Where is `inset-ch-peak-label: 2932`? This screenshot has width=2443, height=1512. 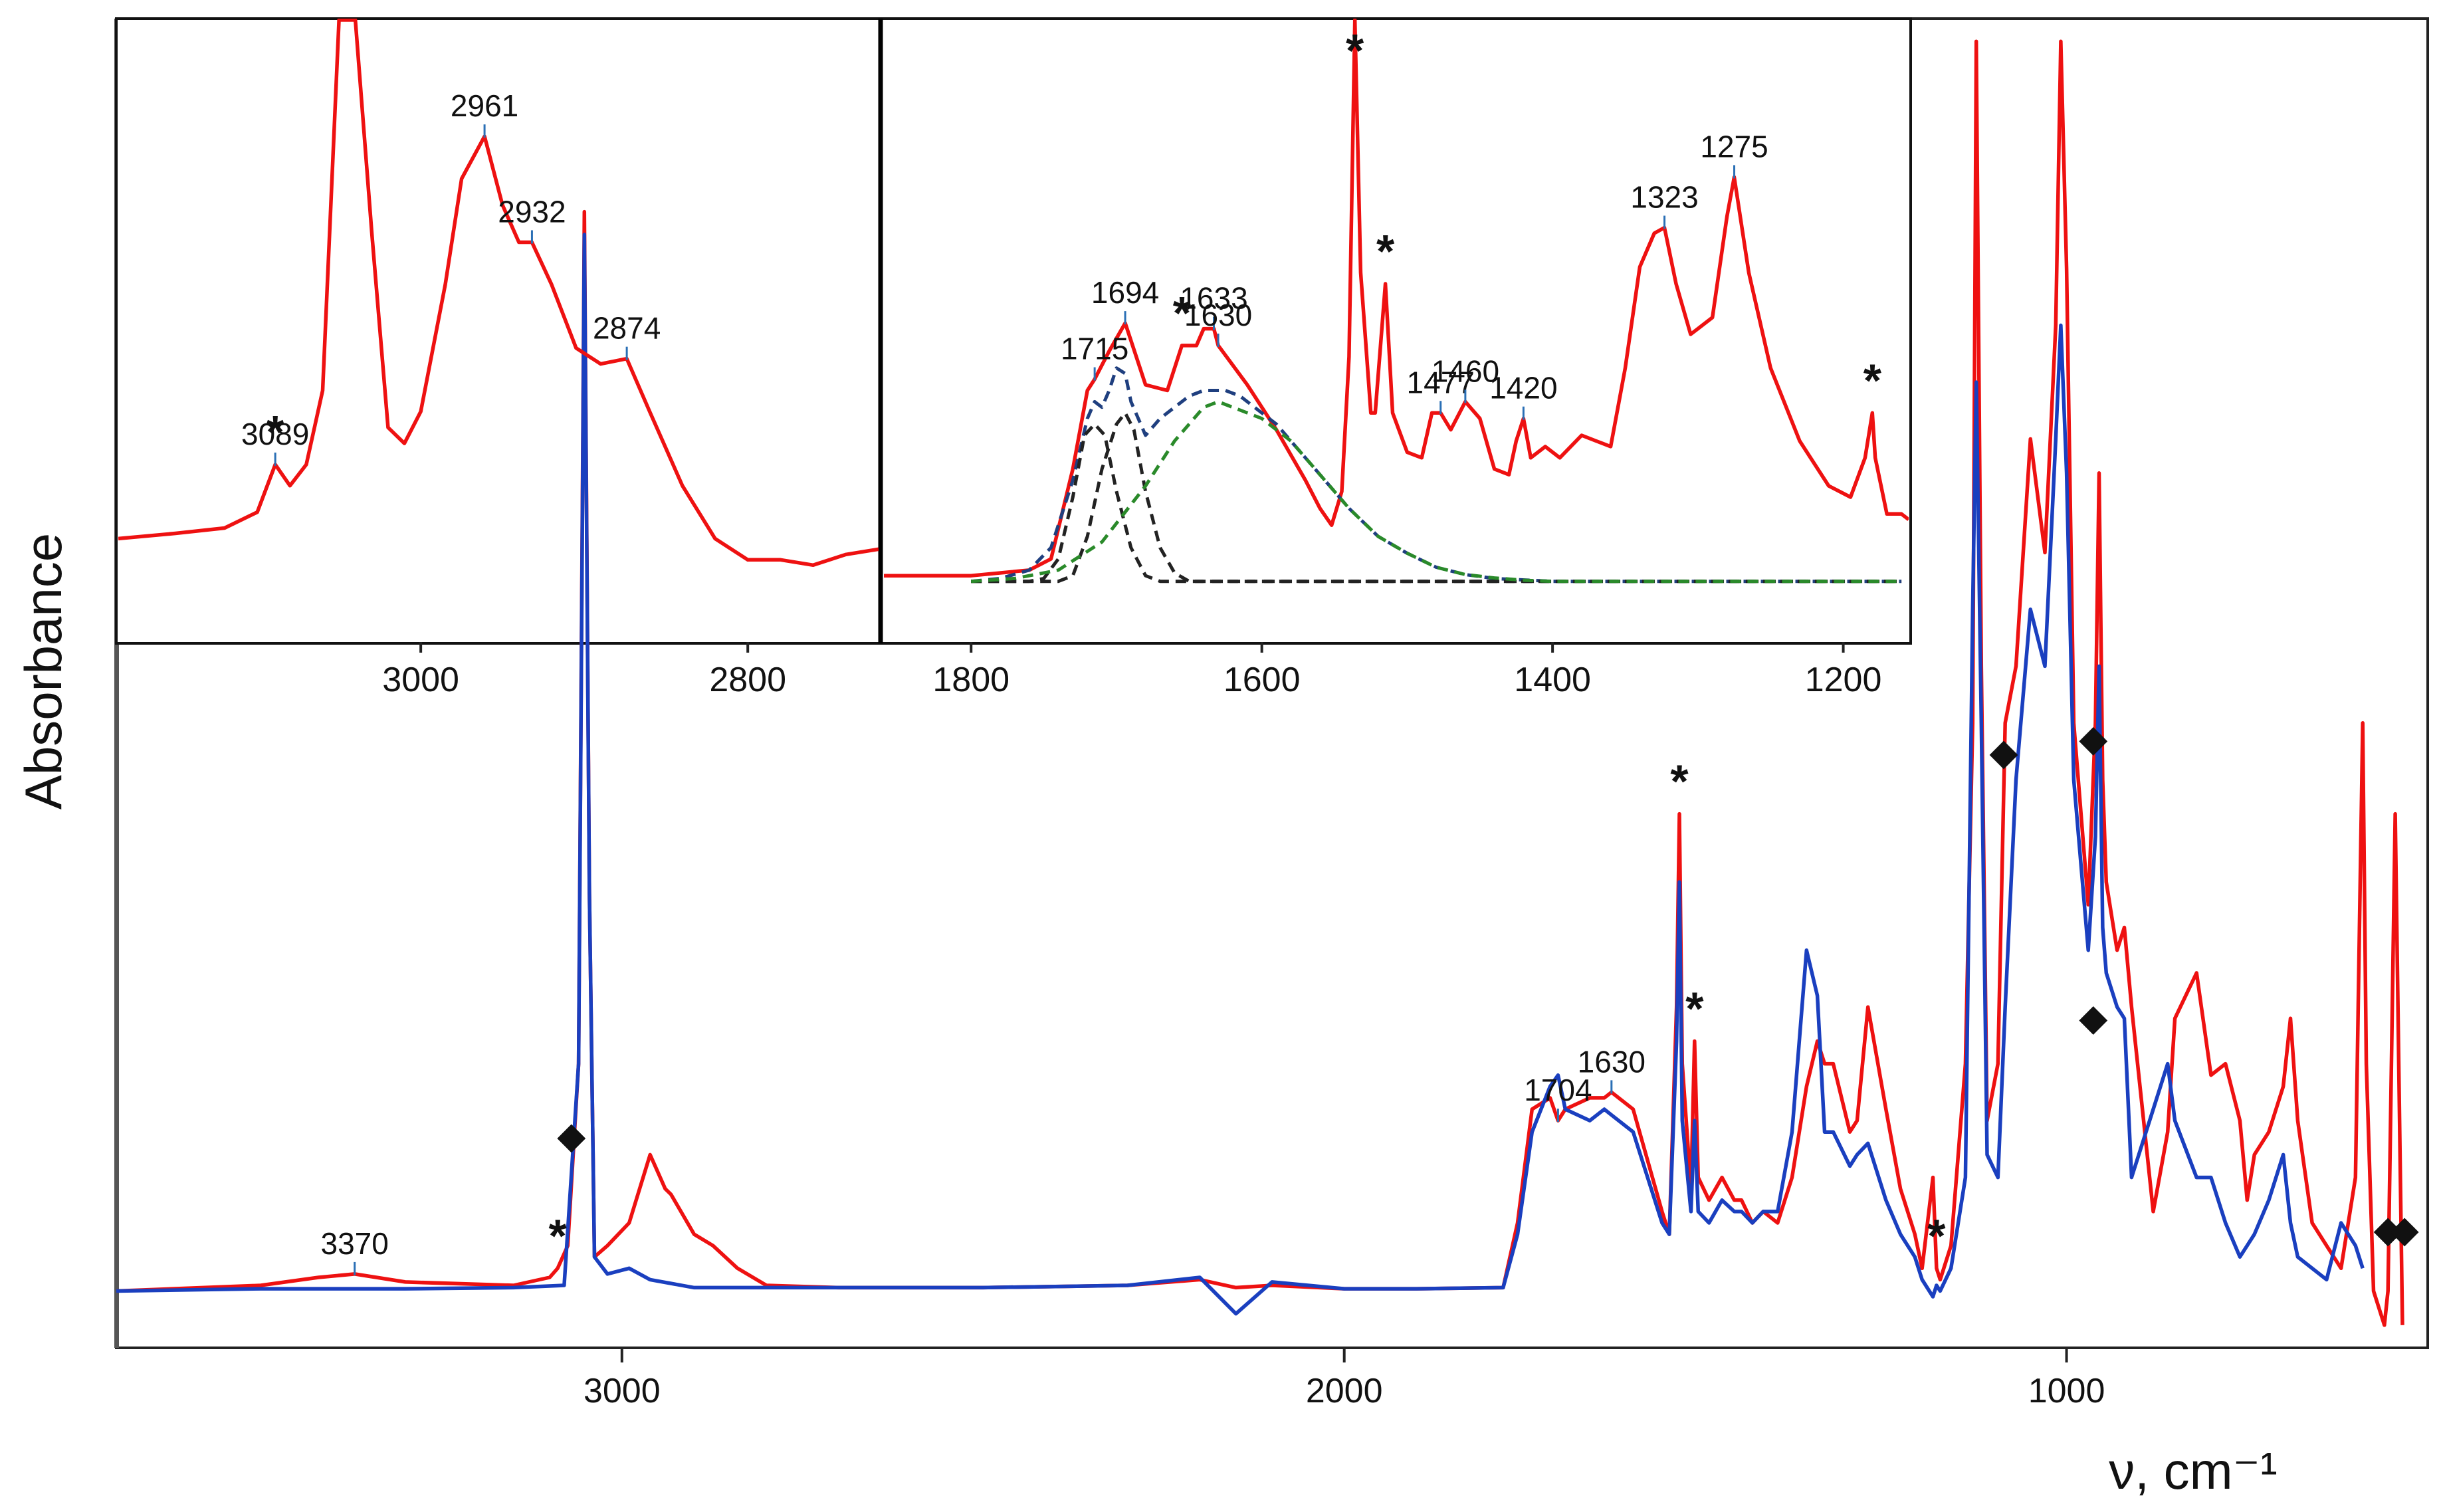
inset-ch-peak-label: 2932 is located at coordinates (532, 211).